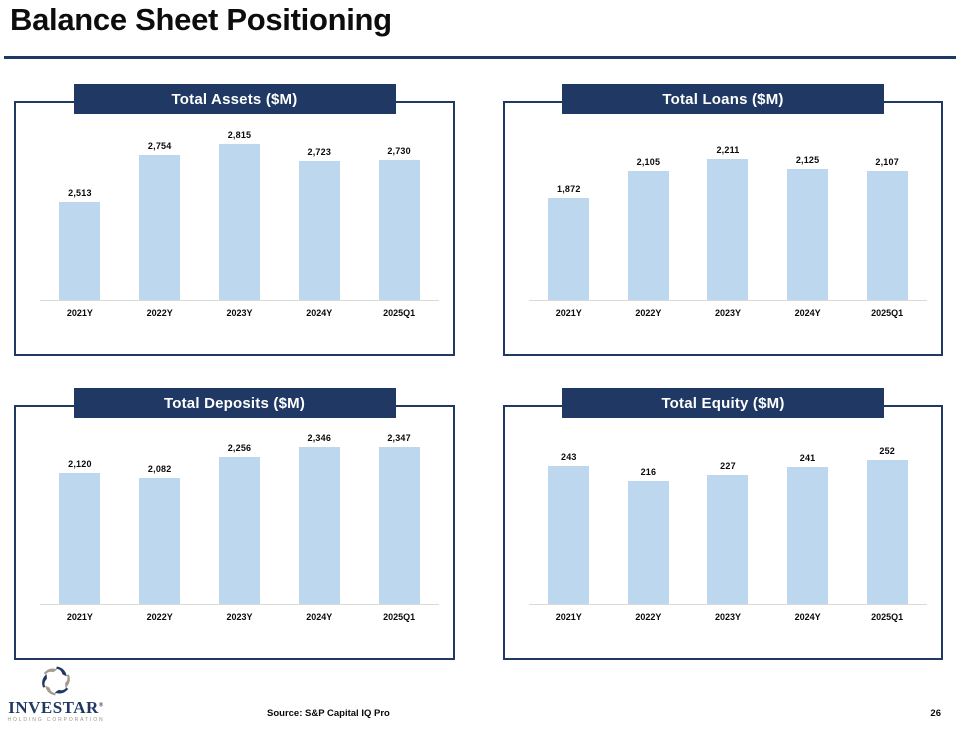  I want to click on bar-column: 2,256, so click(240, 516).